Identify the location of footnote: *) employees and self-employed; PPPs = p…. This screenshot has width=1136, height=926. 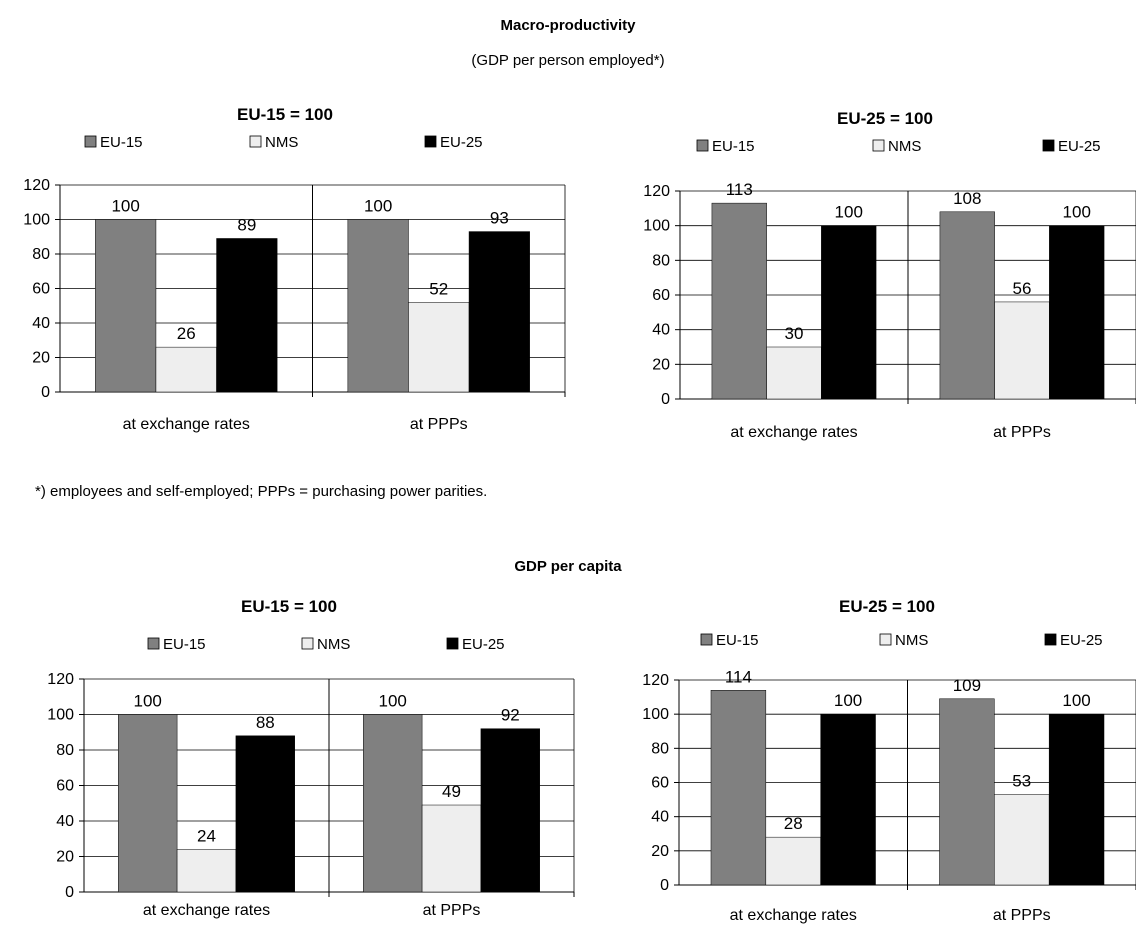
(261, 491).